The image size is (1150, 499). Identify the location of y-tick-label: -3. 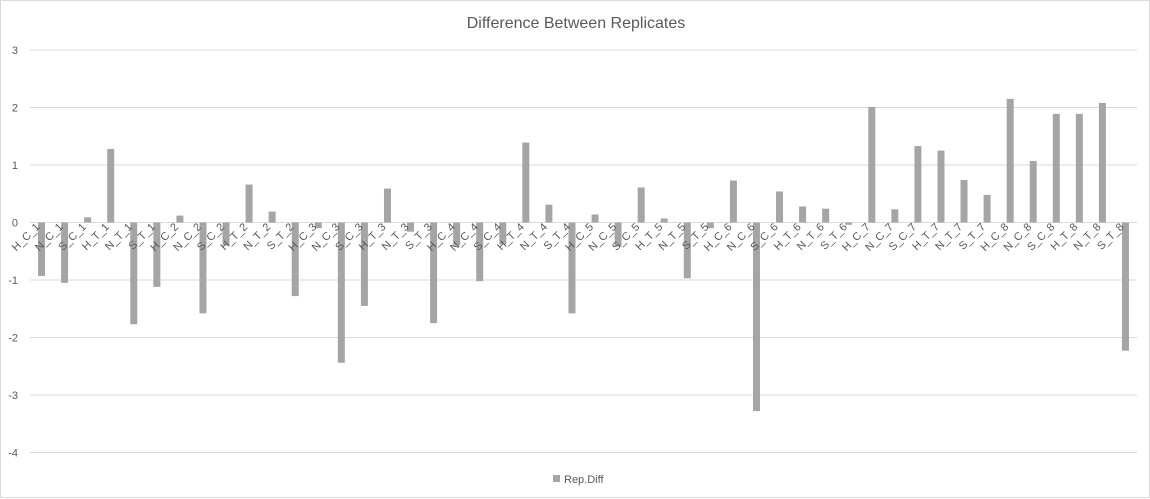
(13, 396).